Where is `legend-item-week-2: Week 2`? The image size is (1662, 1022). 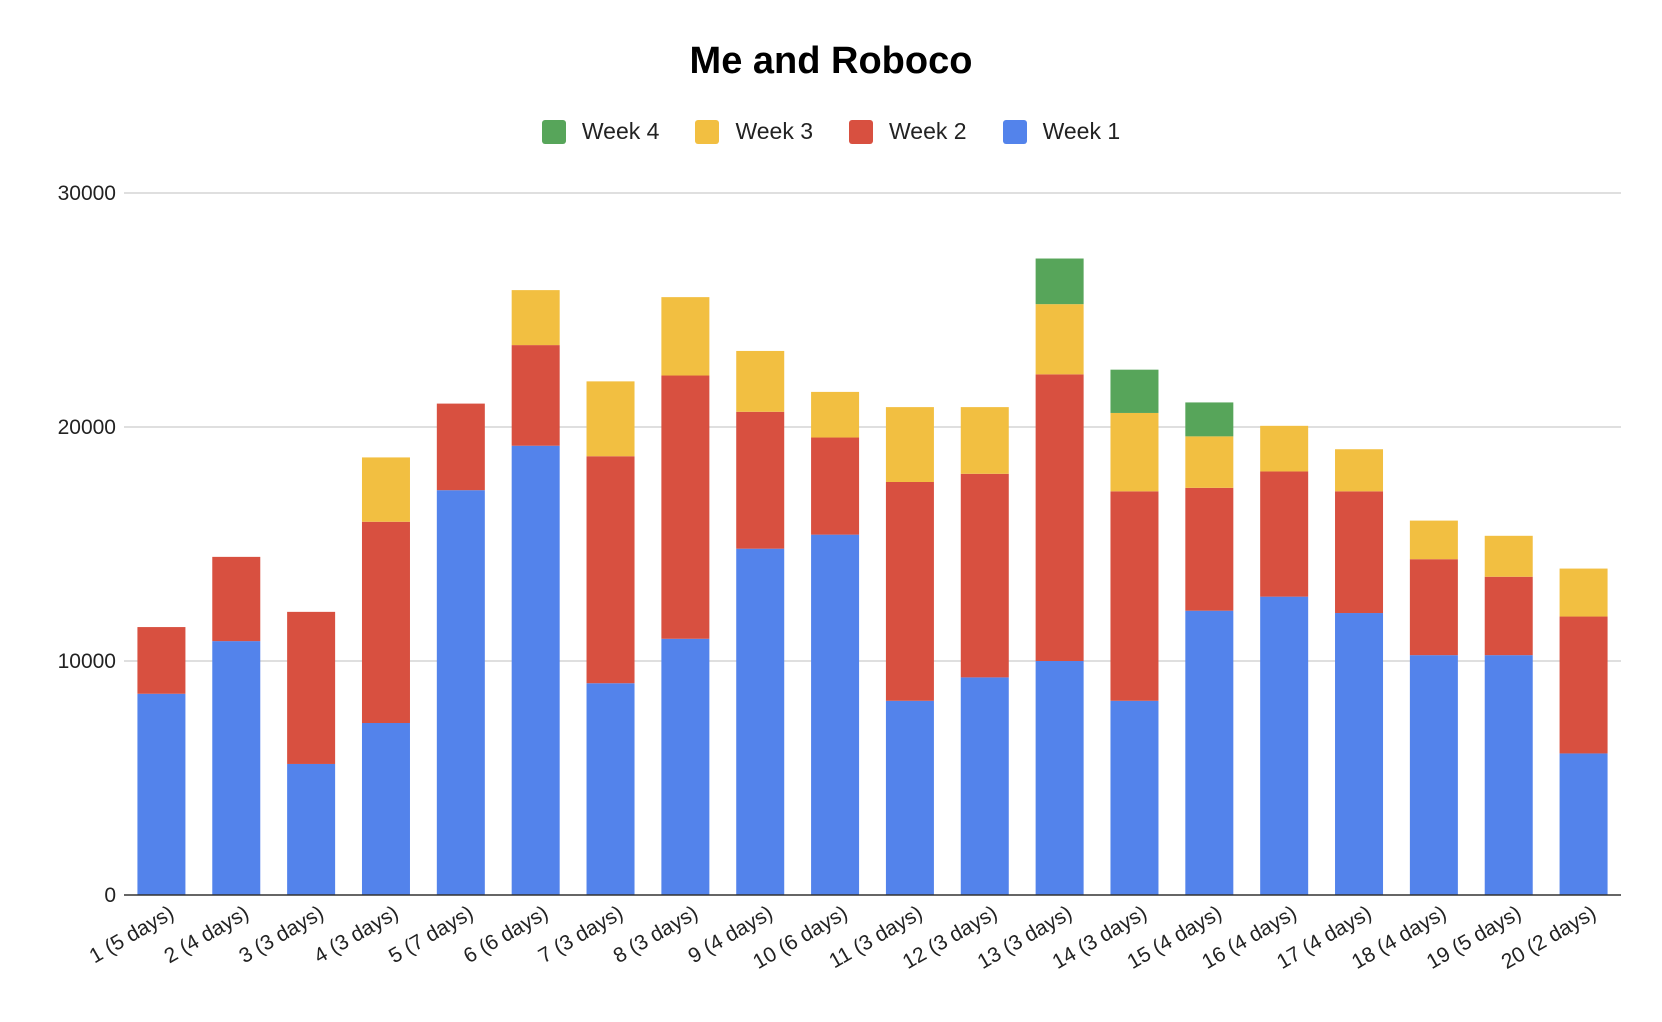
legend-item-week-2: Week 2 is located at coordinates (908, 131).